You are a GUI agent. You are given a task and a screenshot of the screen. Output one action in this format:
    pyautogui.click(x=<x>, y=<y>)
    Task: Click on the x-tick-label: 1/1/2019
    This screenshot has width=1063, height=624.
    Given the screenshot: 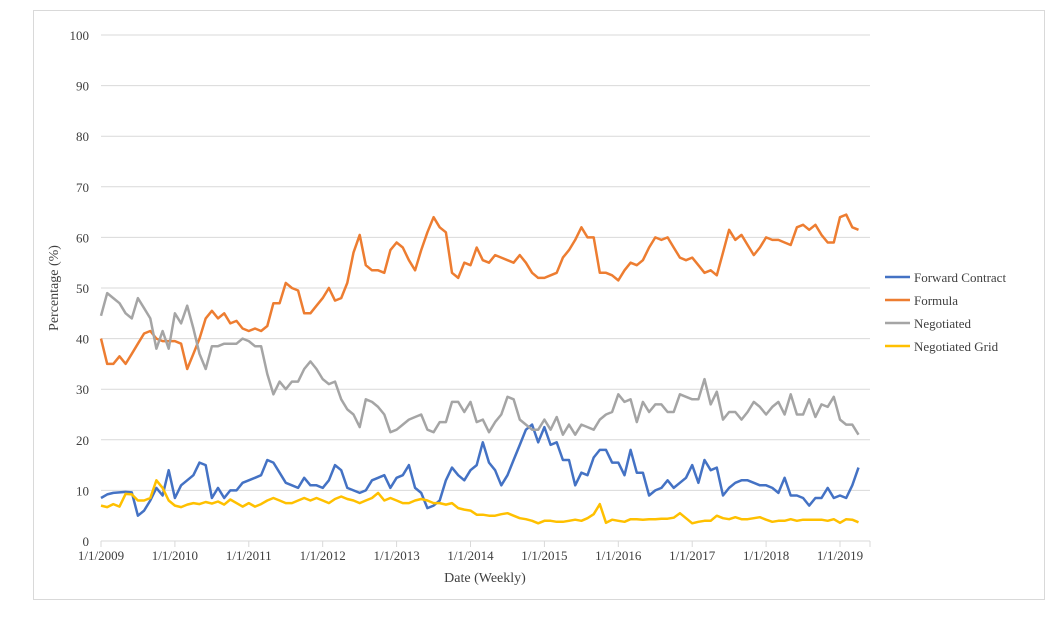 What is the action you would take?
    pyautogui.click(x=840, y=555)
    